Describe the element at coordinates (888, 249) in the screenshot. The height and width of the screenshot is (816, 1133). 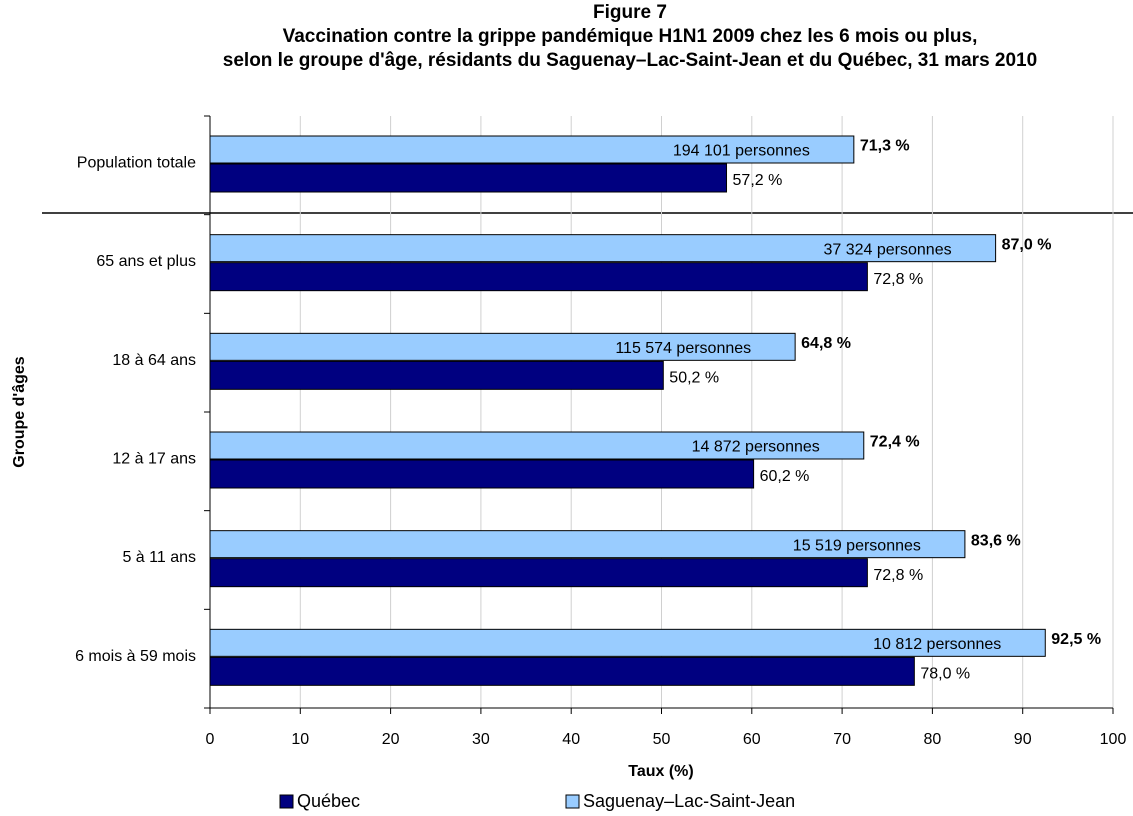
I see `bar-annotation: 37 324 personnes` at that location.